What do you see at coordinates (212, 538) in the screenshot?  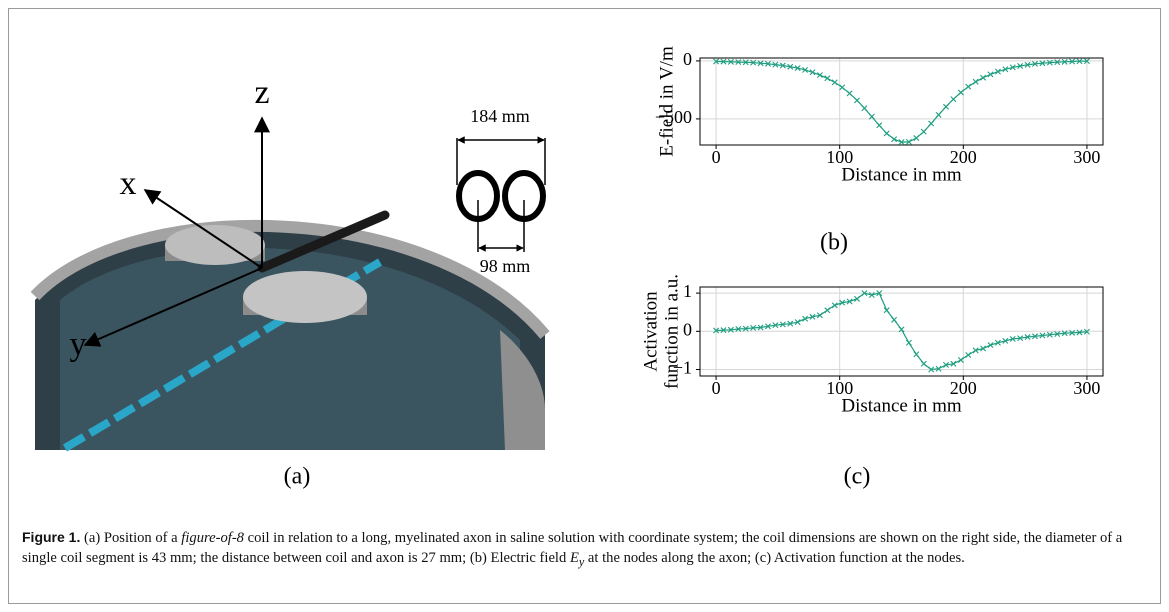 I see `caption-emphasis: figure-of-8` at bounding box center [212, 538].